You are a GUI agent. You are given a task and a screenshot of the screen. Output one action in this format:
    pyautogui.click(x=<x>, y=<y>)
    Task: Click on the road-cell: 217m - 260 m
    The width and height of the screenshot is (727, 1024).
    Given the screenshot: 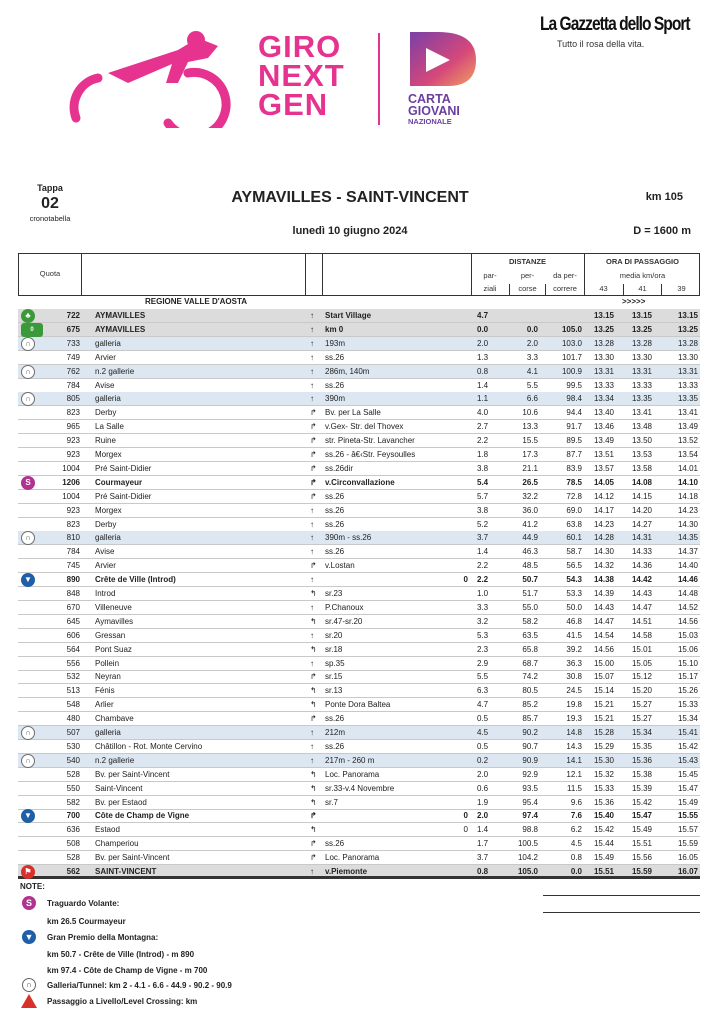 What is the action you would take?
    pyautogui.click(x=350, y=760)
    